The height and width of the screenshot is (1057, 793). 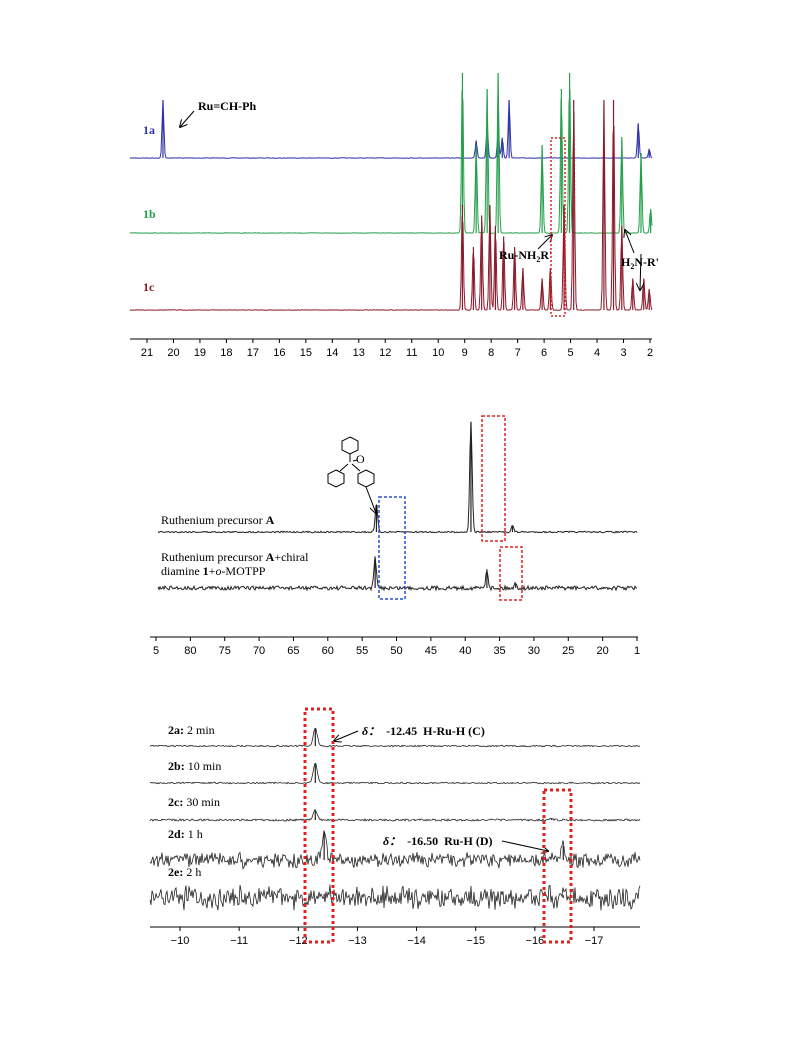 I want to click on phosphine-oxide-structure, so click(x=351, y=474).